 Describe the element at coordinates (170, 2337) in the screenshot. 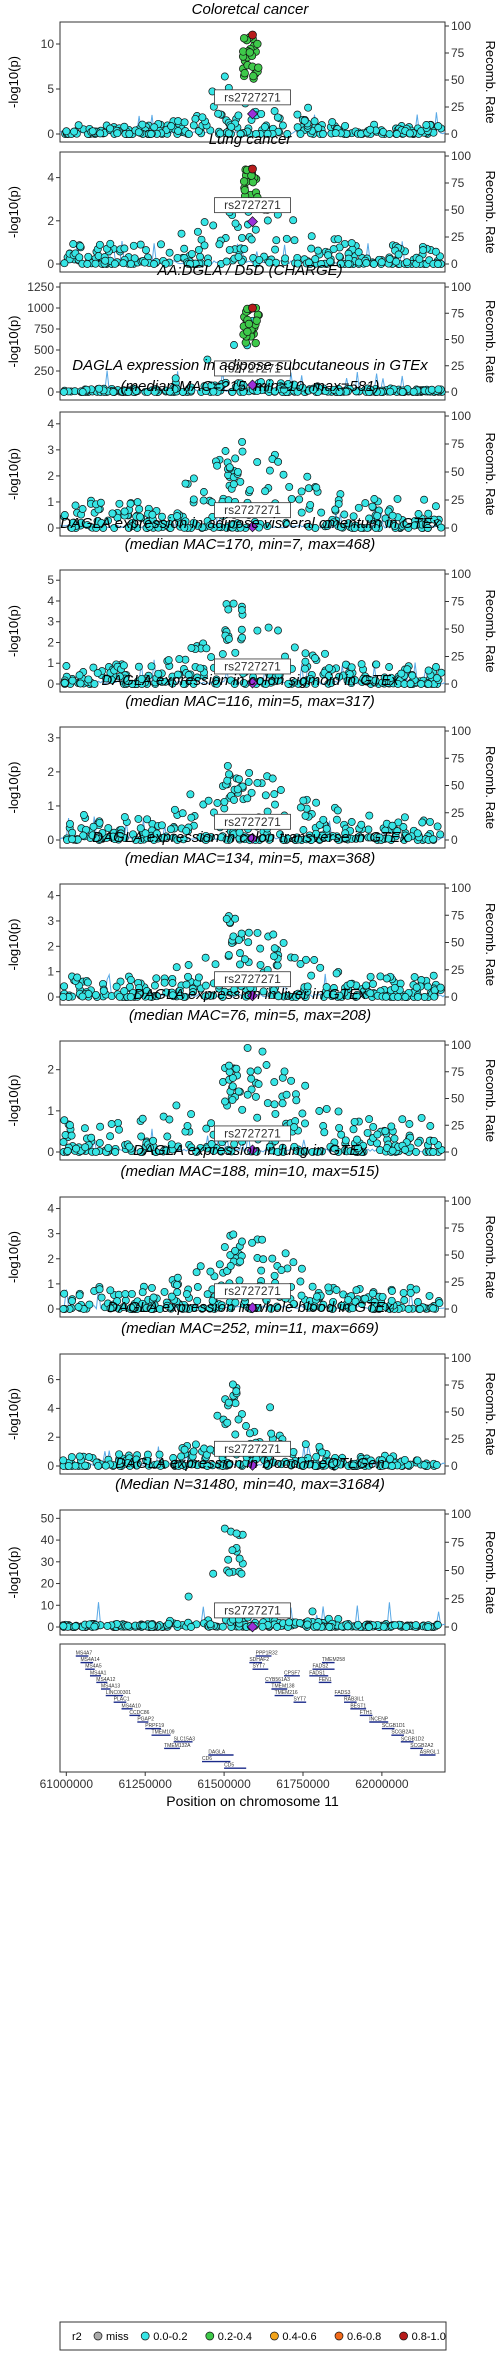

I see `legend-label: 0.0-0.2` at that location.